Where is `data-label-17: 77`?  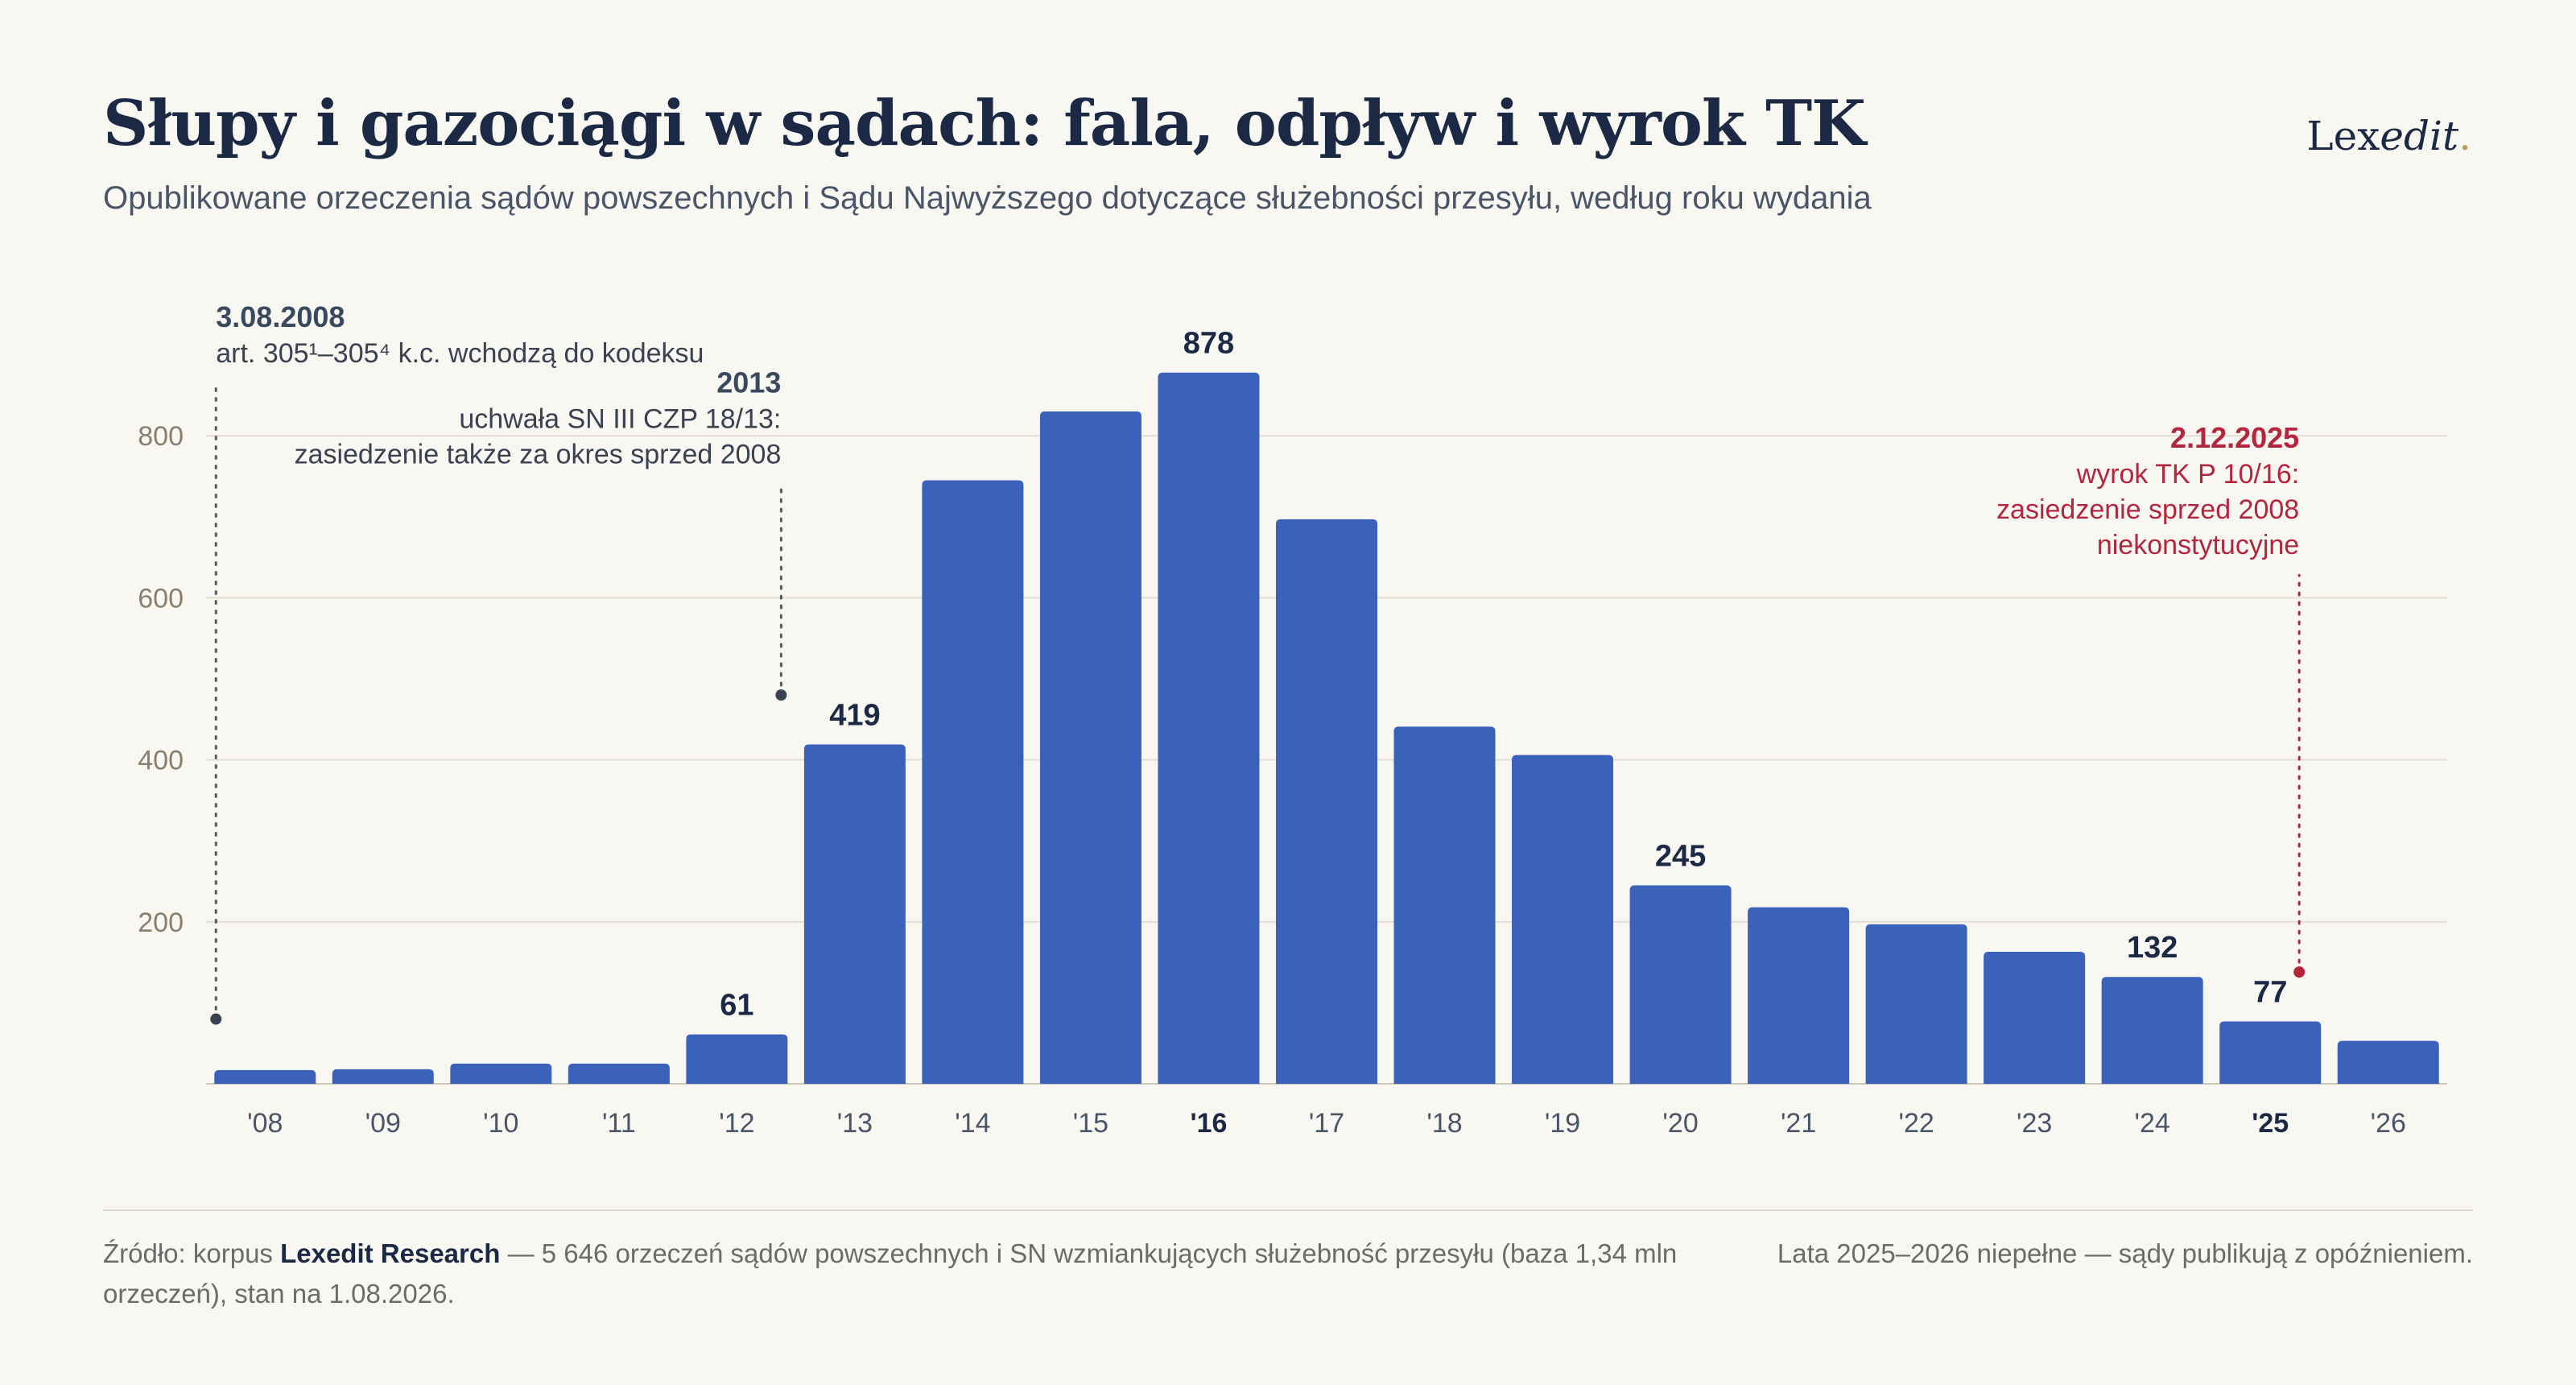 data-label-17: 77 is located at coordinates (2270, 993).